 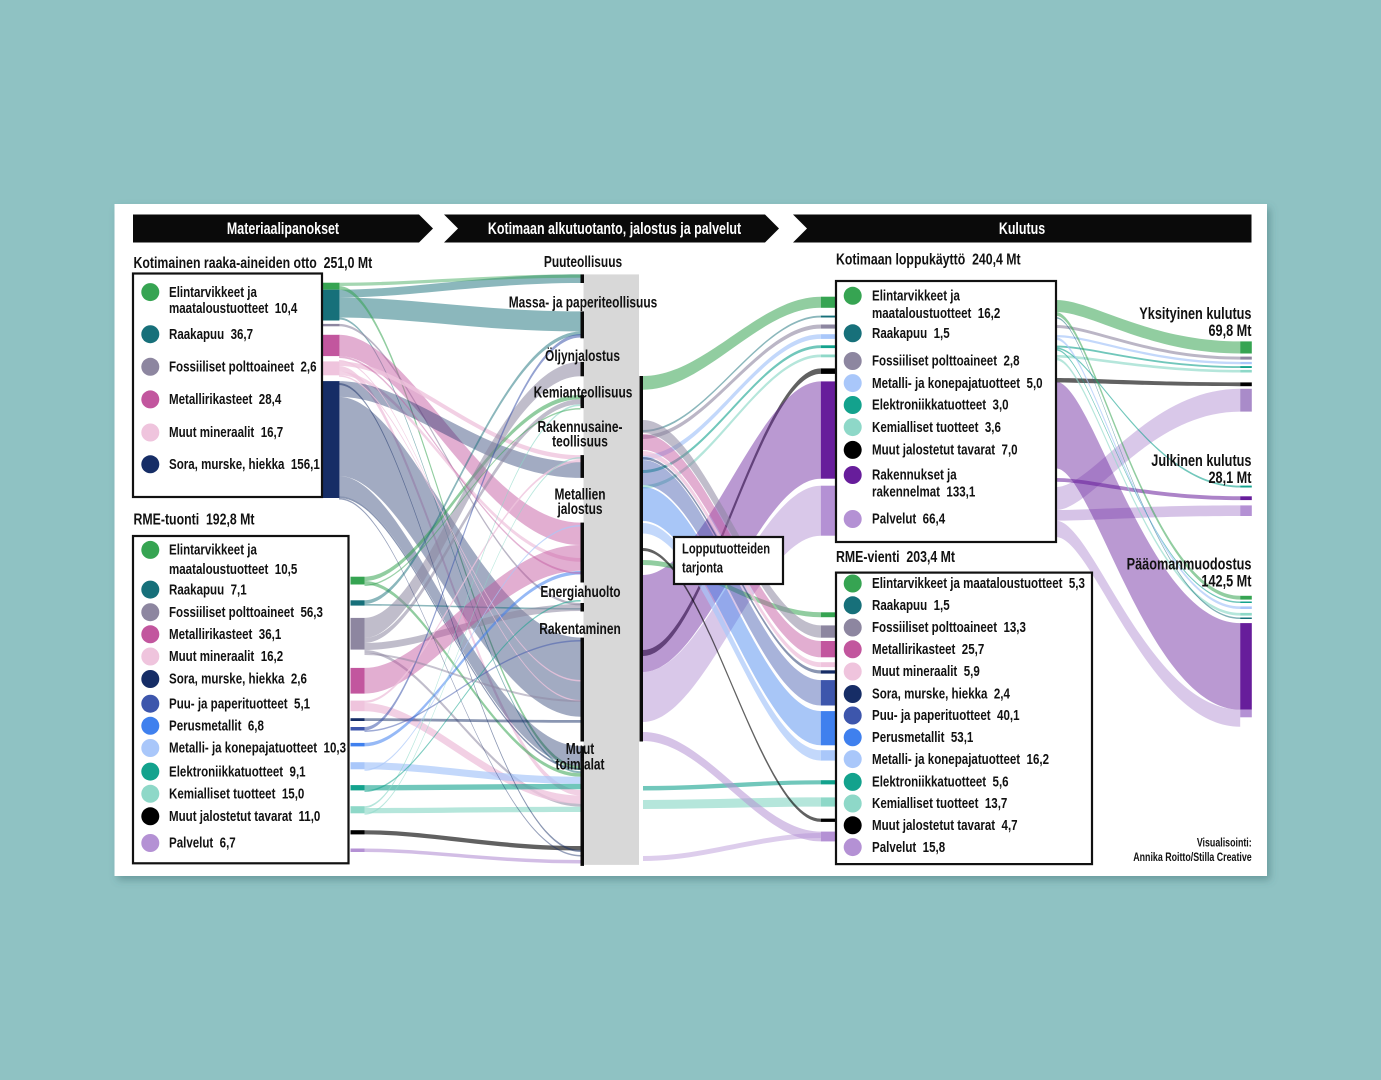 I want to click on svg-text: Raakapuu 7,1, so click(x=208, y=589).